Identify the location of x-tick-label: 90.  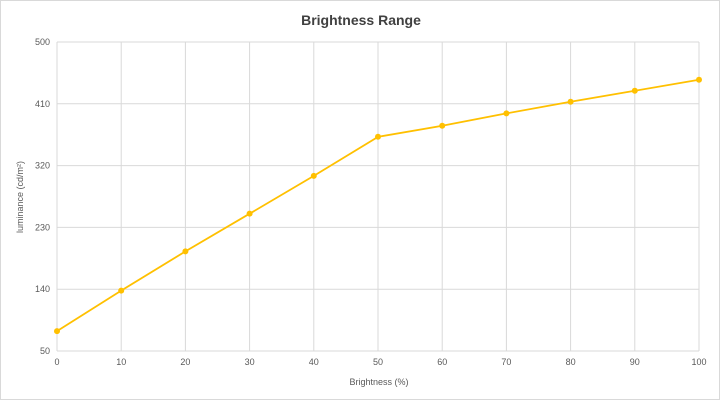
(635, 362).